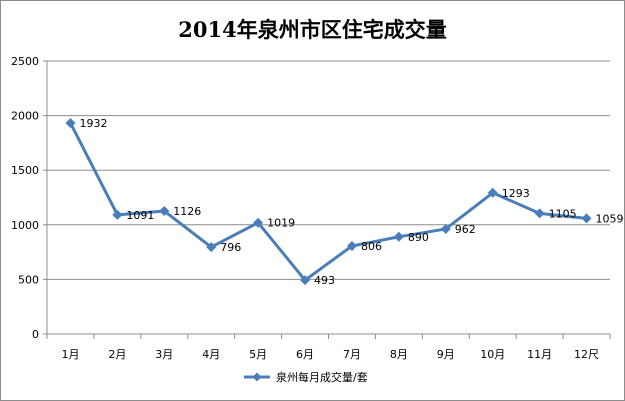 The image size is (625, 401). What do you see at coordinates (305, 354) in the screenshot?
I see `x-tick-label-6: 6月` at bounding box center [305, 354].